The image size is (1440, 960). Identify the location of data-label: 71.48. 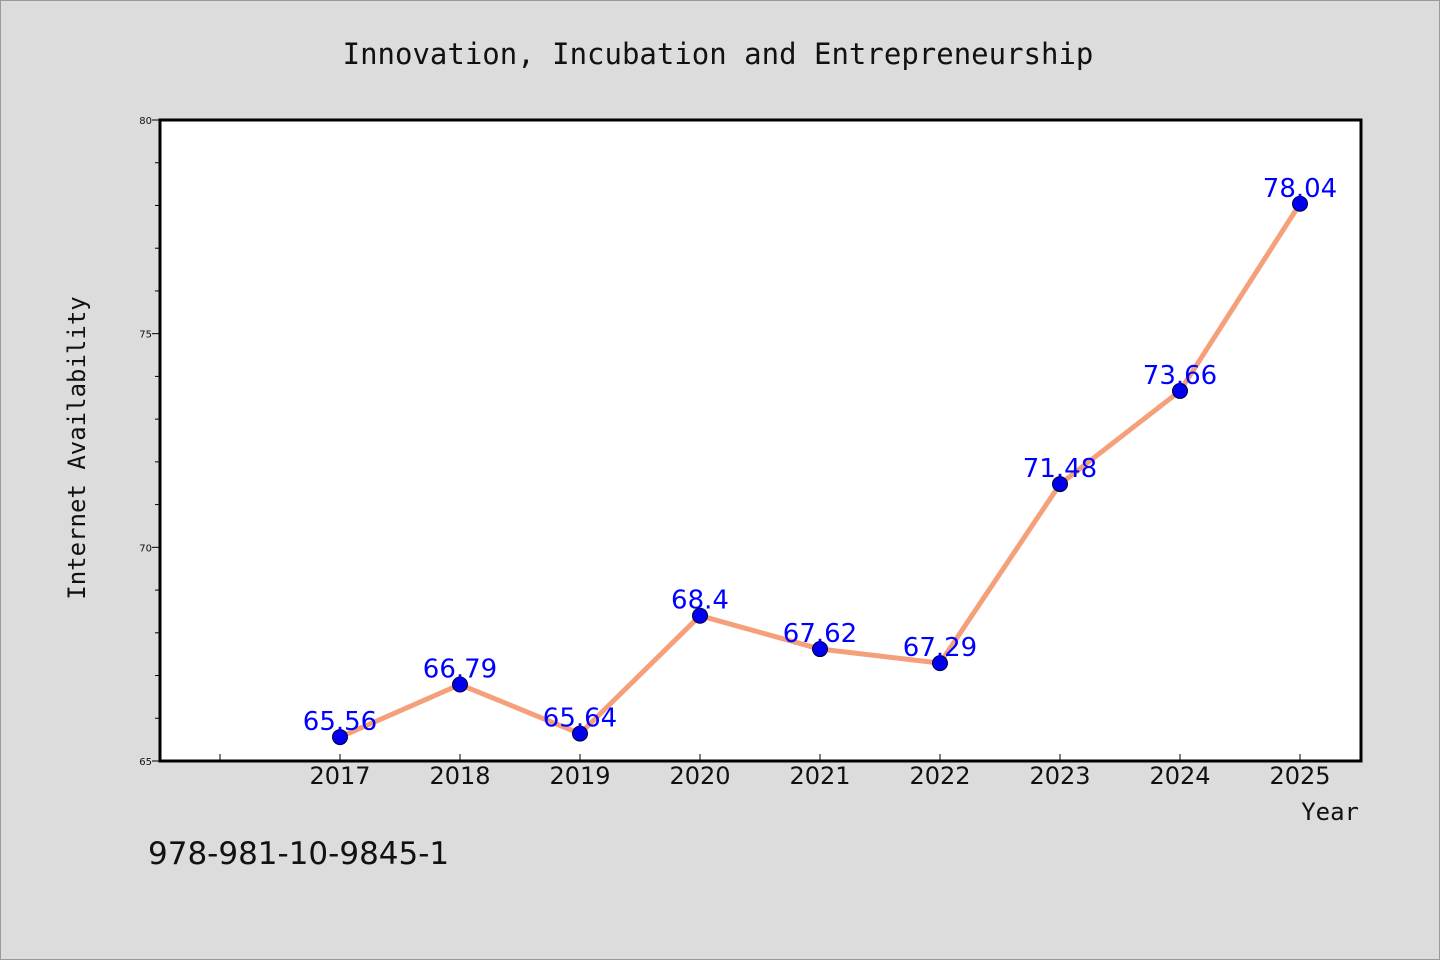
(1060, 469).